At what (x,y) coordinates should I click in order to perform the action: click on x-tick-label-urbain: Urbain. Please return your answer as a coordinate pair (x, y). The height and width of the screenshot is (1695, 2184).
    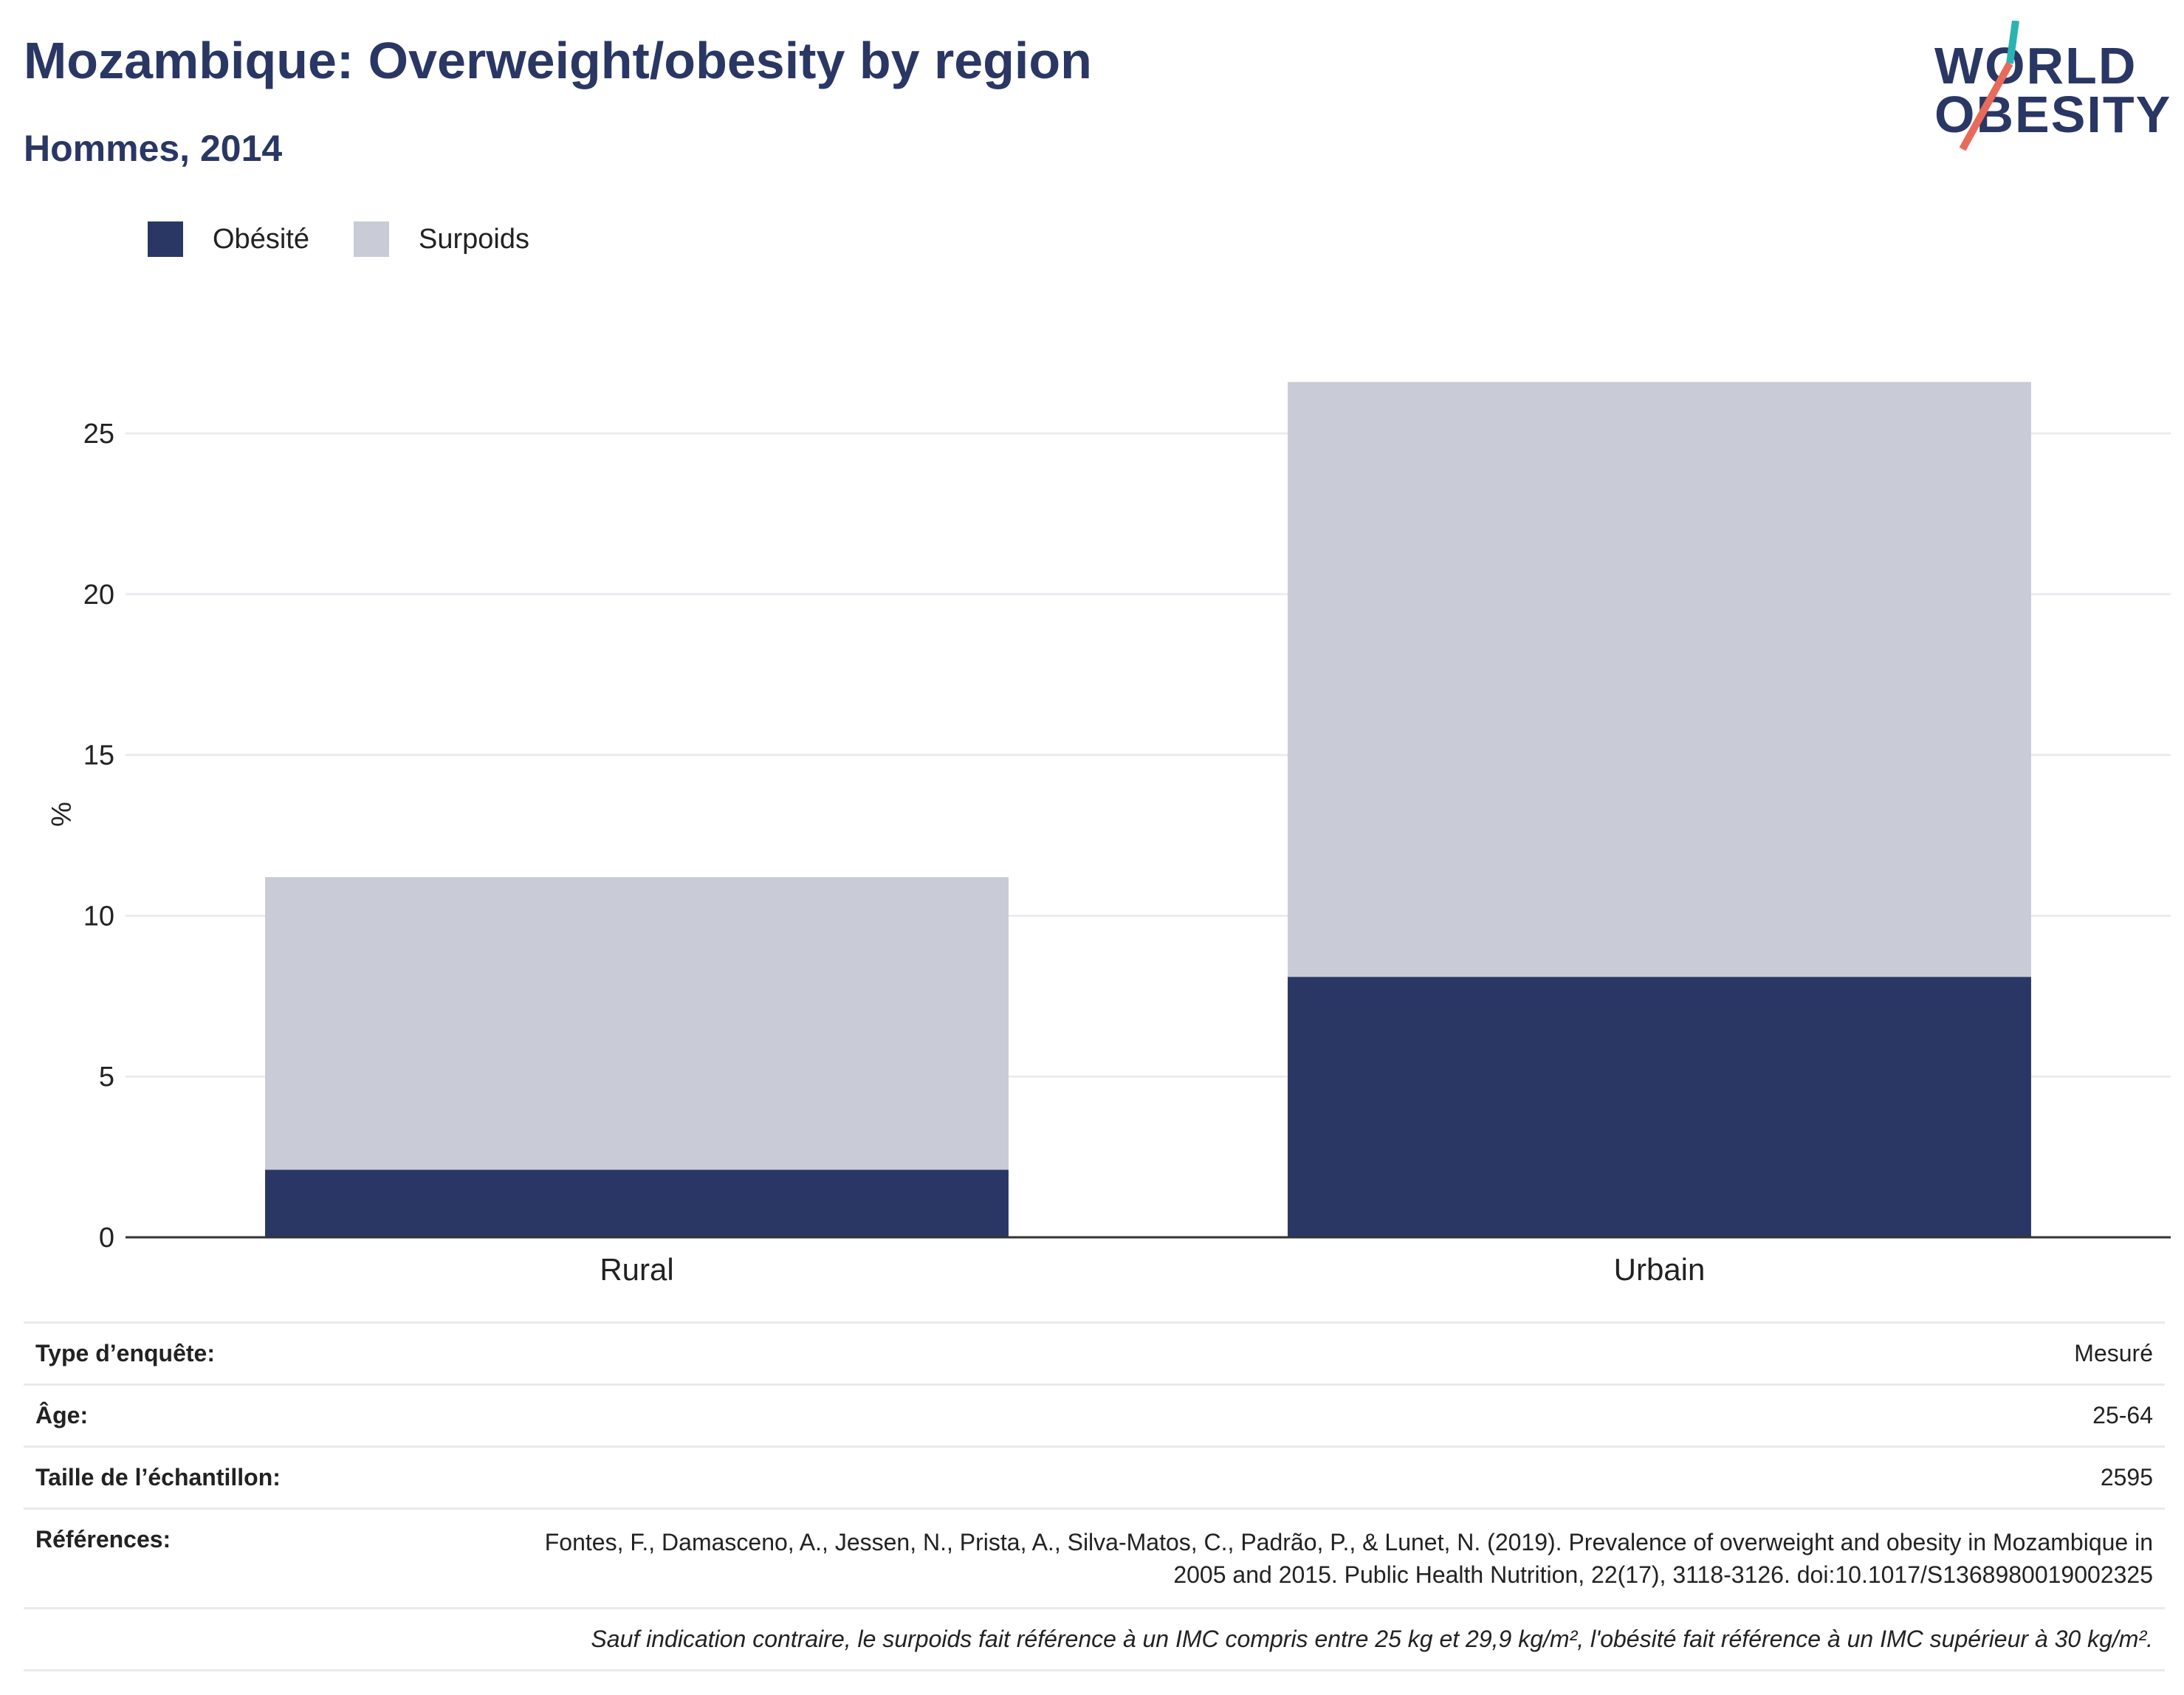
    Looking at the image, I should click on (1660, 1269).